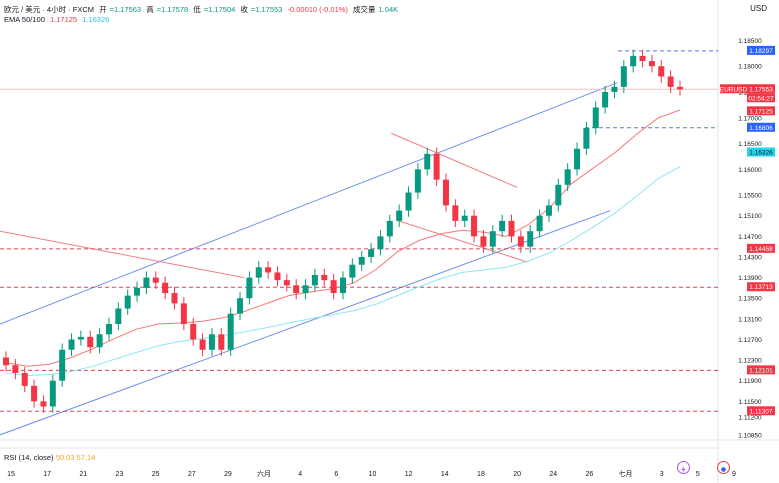 This screenshot has width=779, height=483. What do you see at coordinates (750, 340) in the screenshot?
I see `price-tick-label: 1.12700` at bounding box center [750, 340].